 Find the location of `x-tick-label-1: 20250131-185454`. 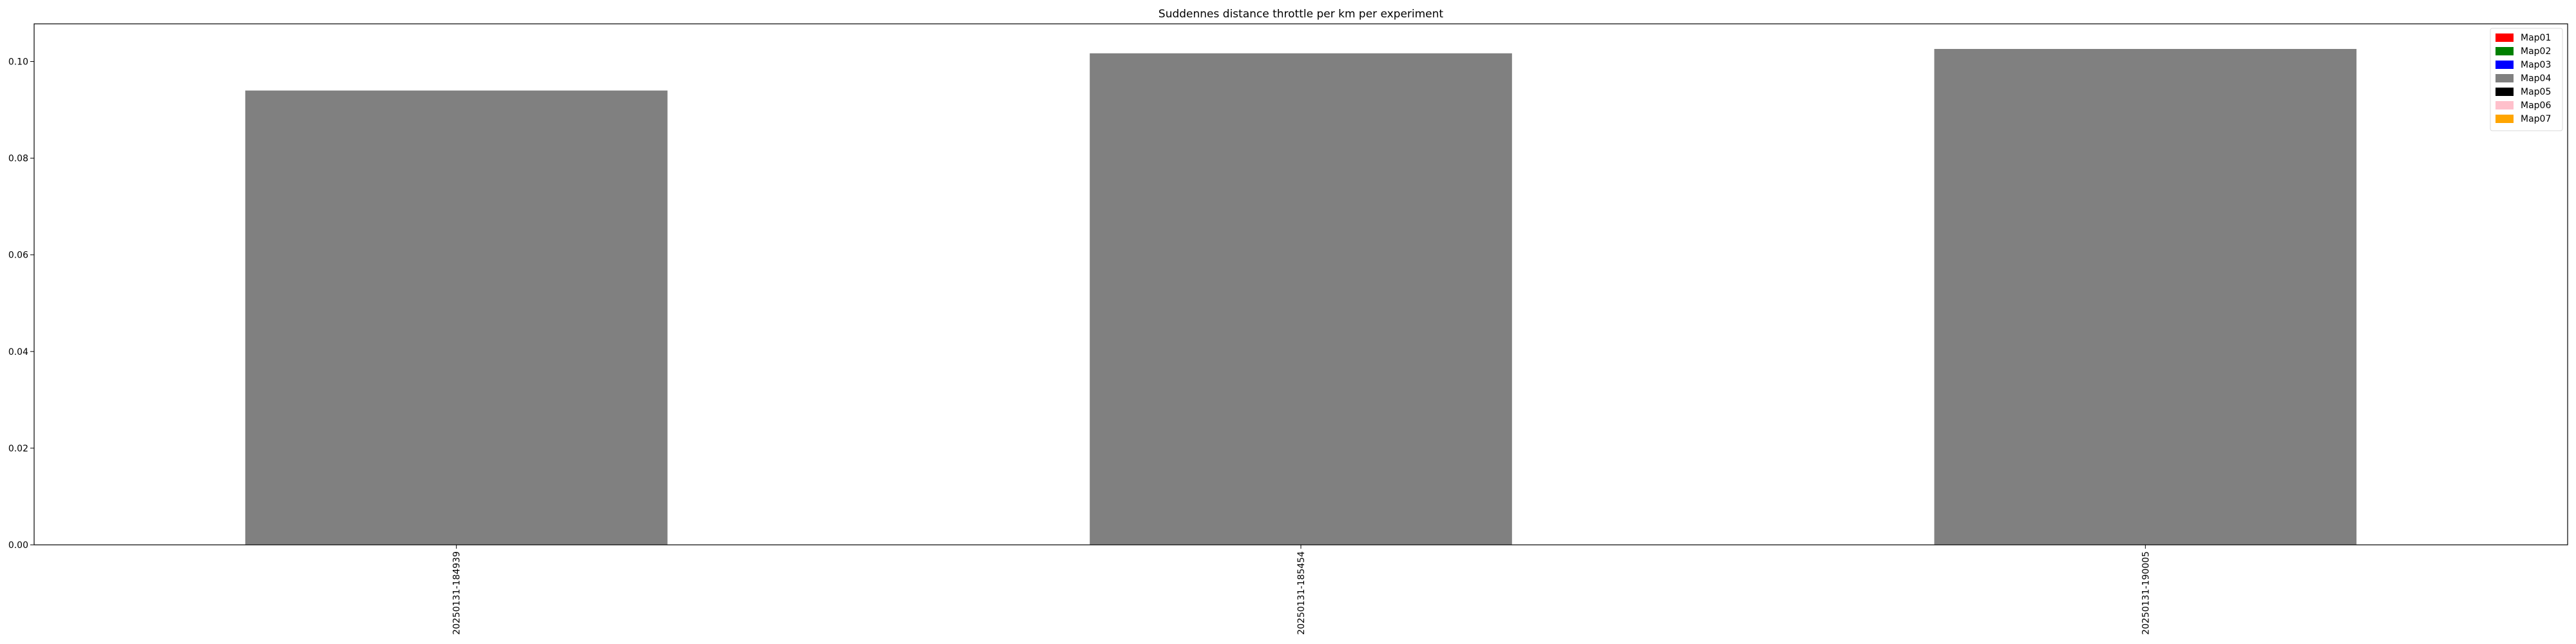

x-tick-label-1: 20250131-185454 is located at coordinates (1301, 593).